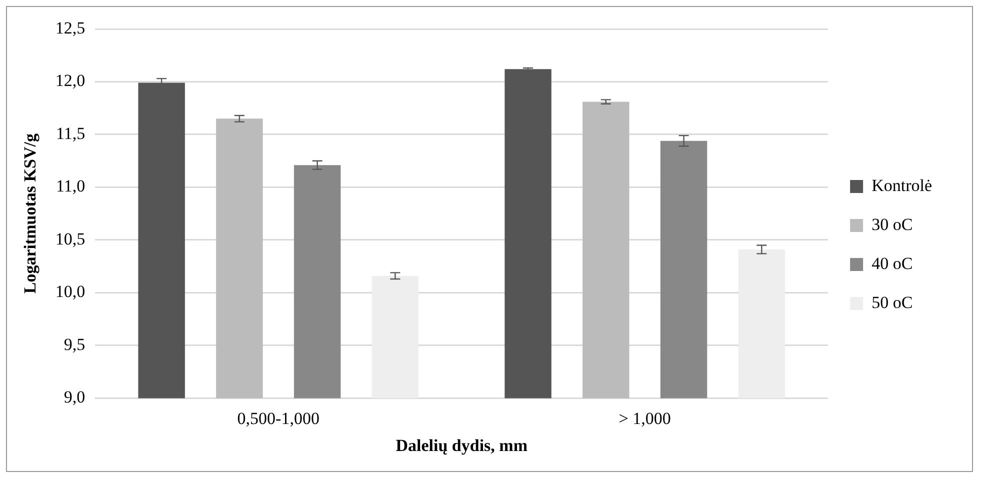  What do you see at coordinates (30, 213) in the screenshot?
I see `y-axis-title: Logaritmuotas KSV/g` at bounding box center [30, 213].